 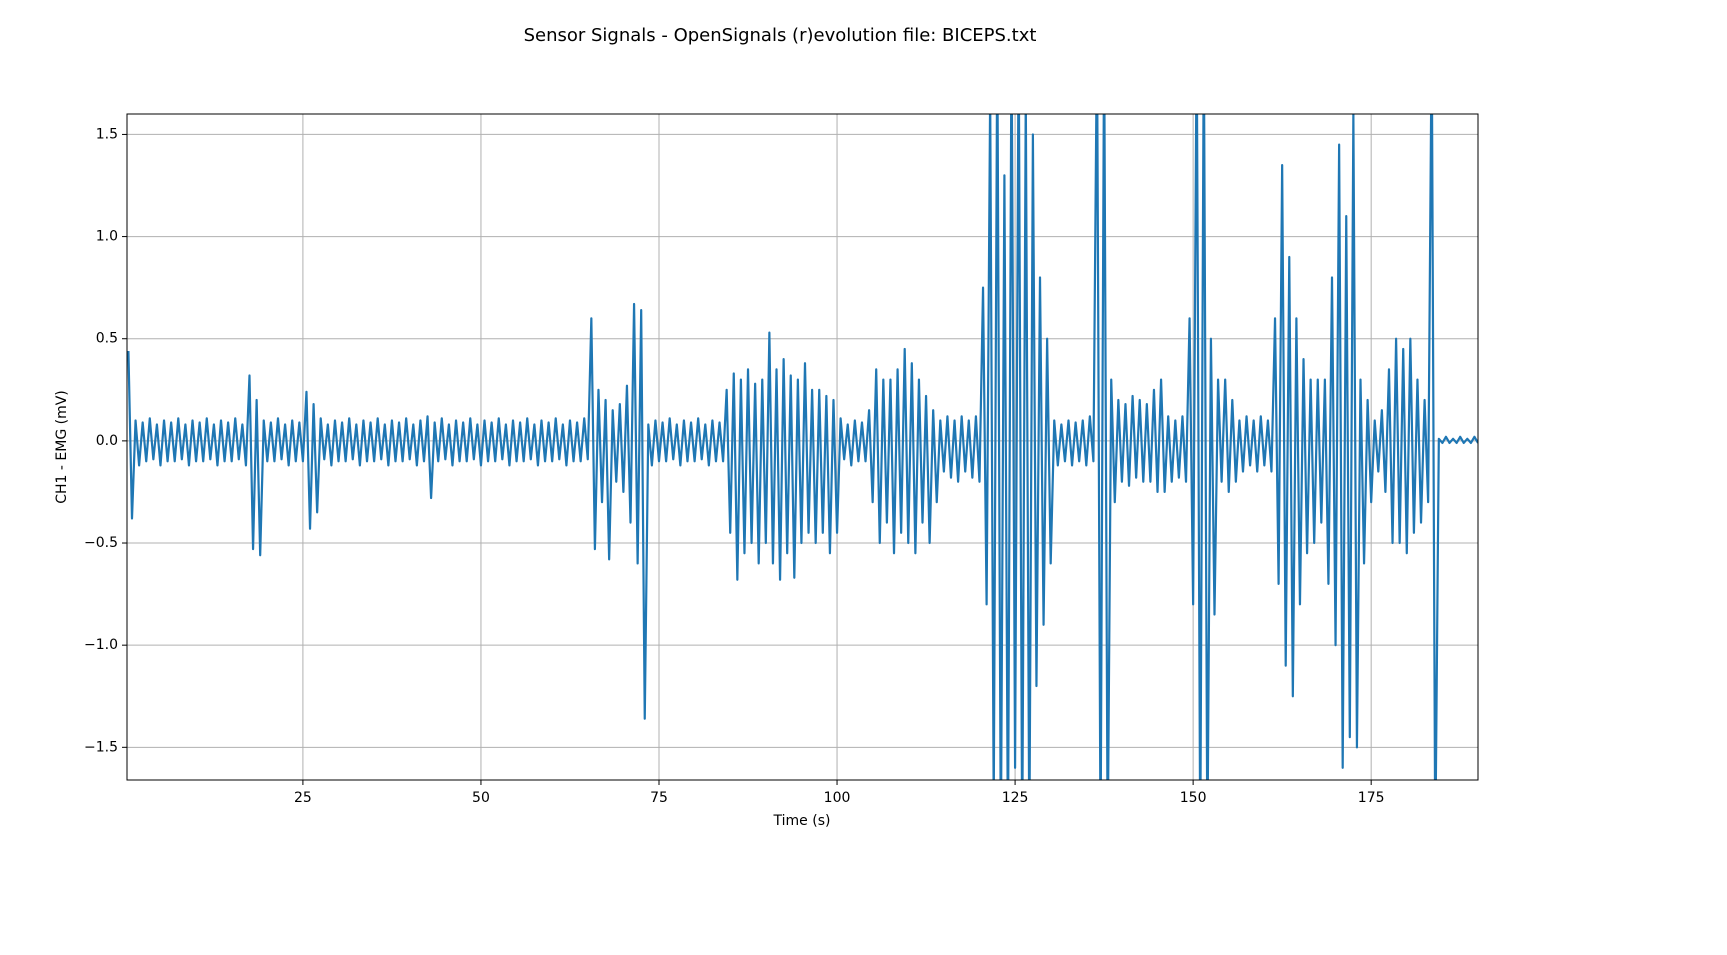 I want to click on x-tick-label: 150, so click(x=1193, y=798).